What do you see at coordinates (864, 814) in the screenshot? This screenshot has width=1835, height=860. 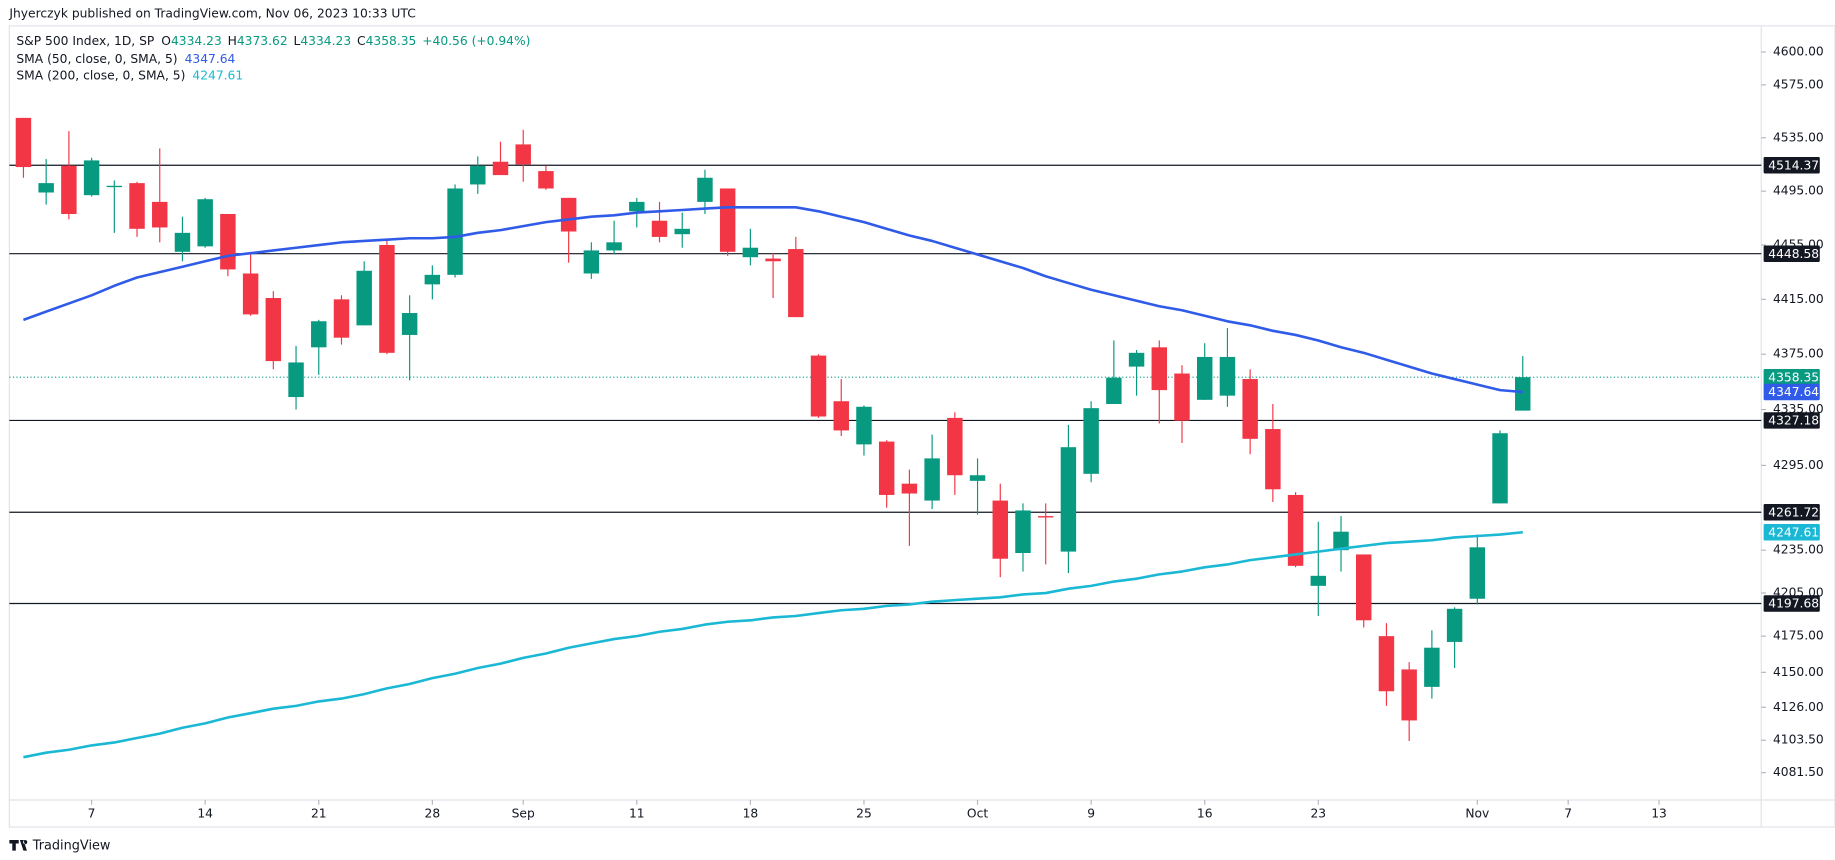 I see `x-tick-label: 25` at bounding box center [864, 814].